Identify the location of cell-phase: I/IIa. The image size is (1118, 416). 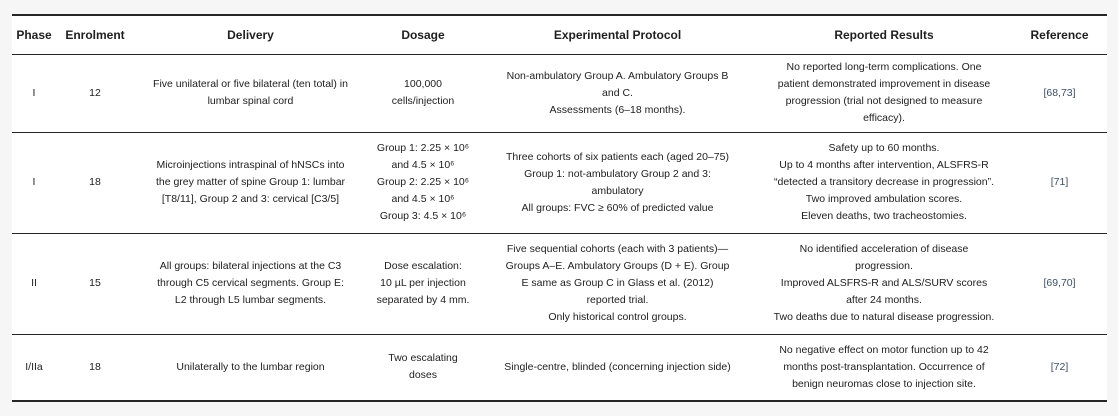
(34, 367).